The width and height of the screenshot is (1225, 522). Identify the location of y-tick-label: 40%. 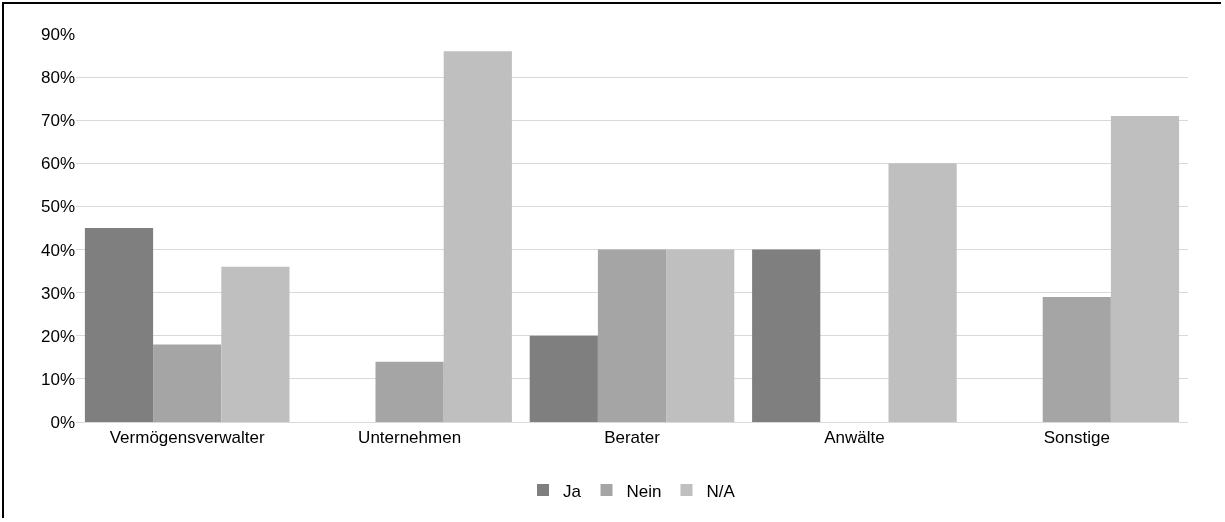
(57, 250).